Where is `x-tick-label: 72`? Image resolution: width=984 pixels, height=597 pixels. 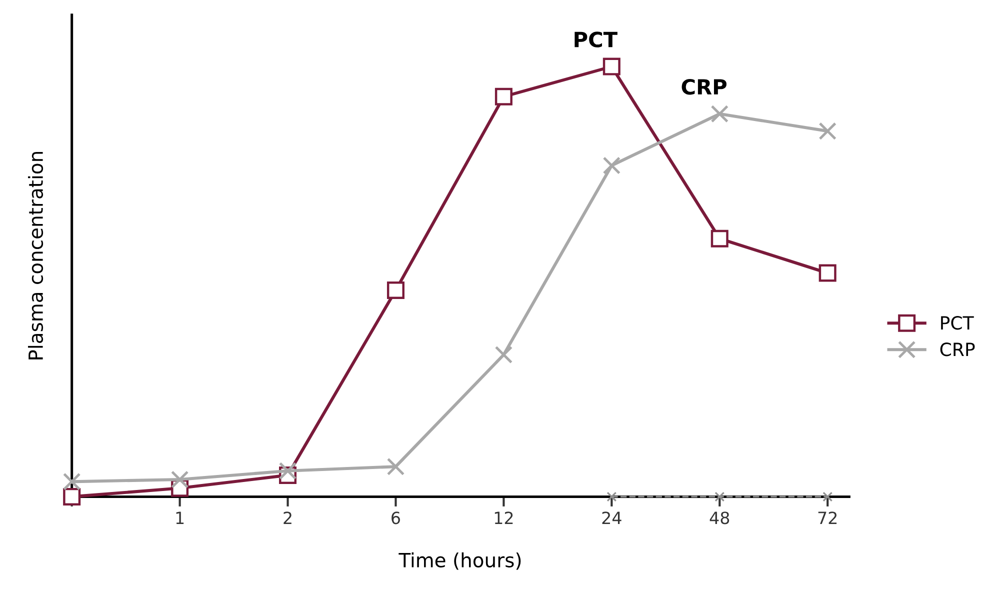 x-tick-label: 72 is located at coordinates (827, 518).